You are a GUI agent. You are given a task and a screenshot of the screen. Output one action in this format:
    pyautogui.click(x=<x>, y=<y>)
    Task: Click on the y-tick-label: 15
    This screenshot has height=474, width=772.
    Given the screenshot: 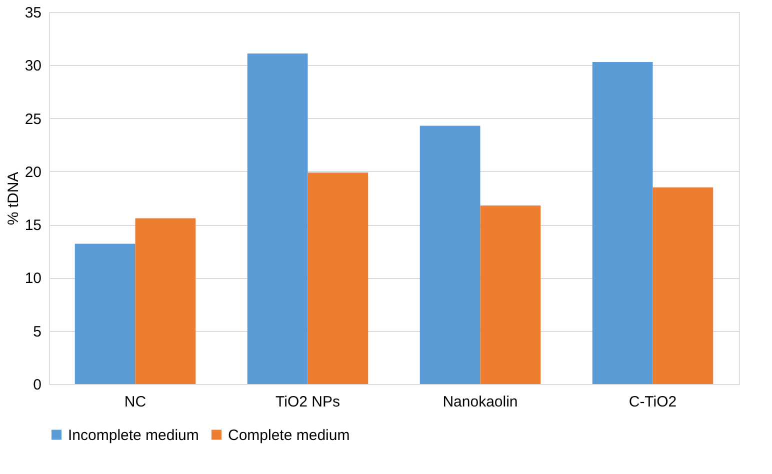 What is the action you would take?
    pyautogui.click(x=33, y=225)
    